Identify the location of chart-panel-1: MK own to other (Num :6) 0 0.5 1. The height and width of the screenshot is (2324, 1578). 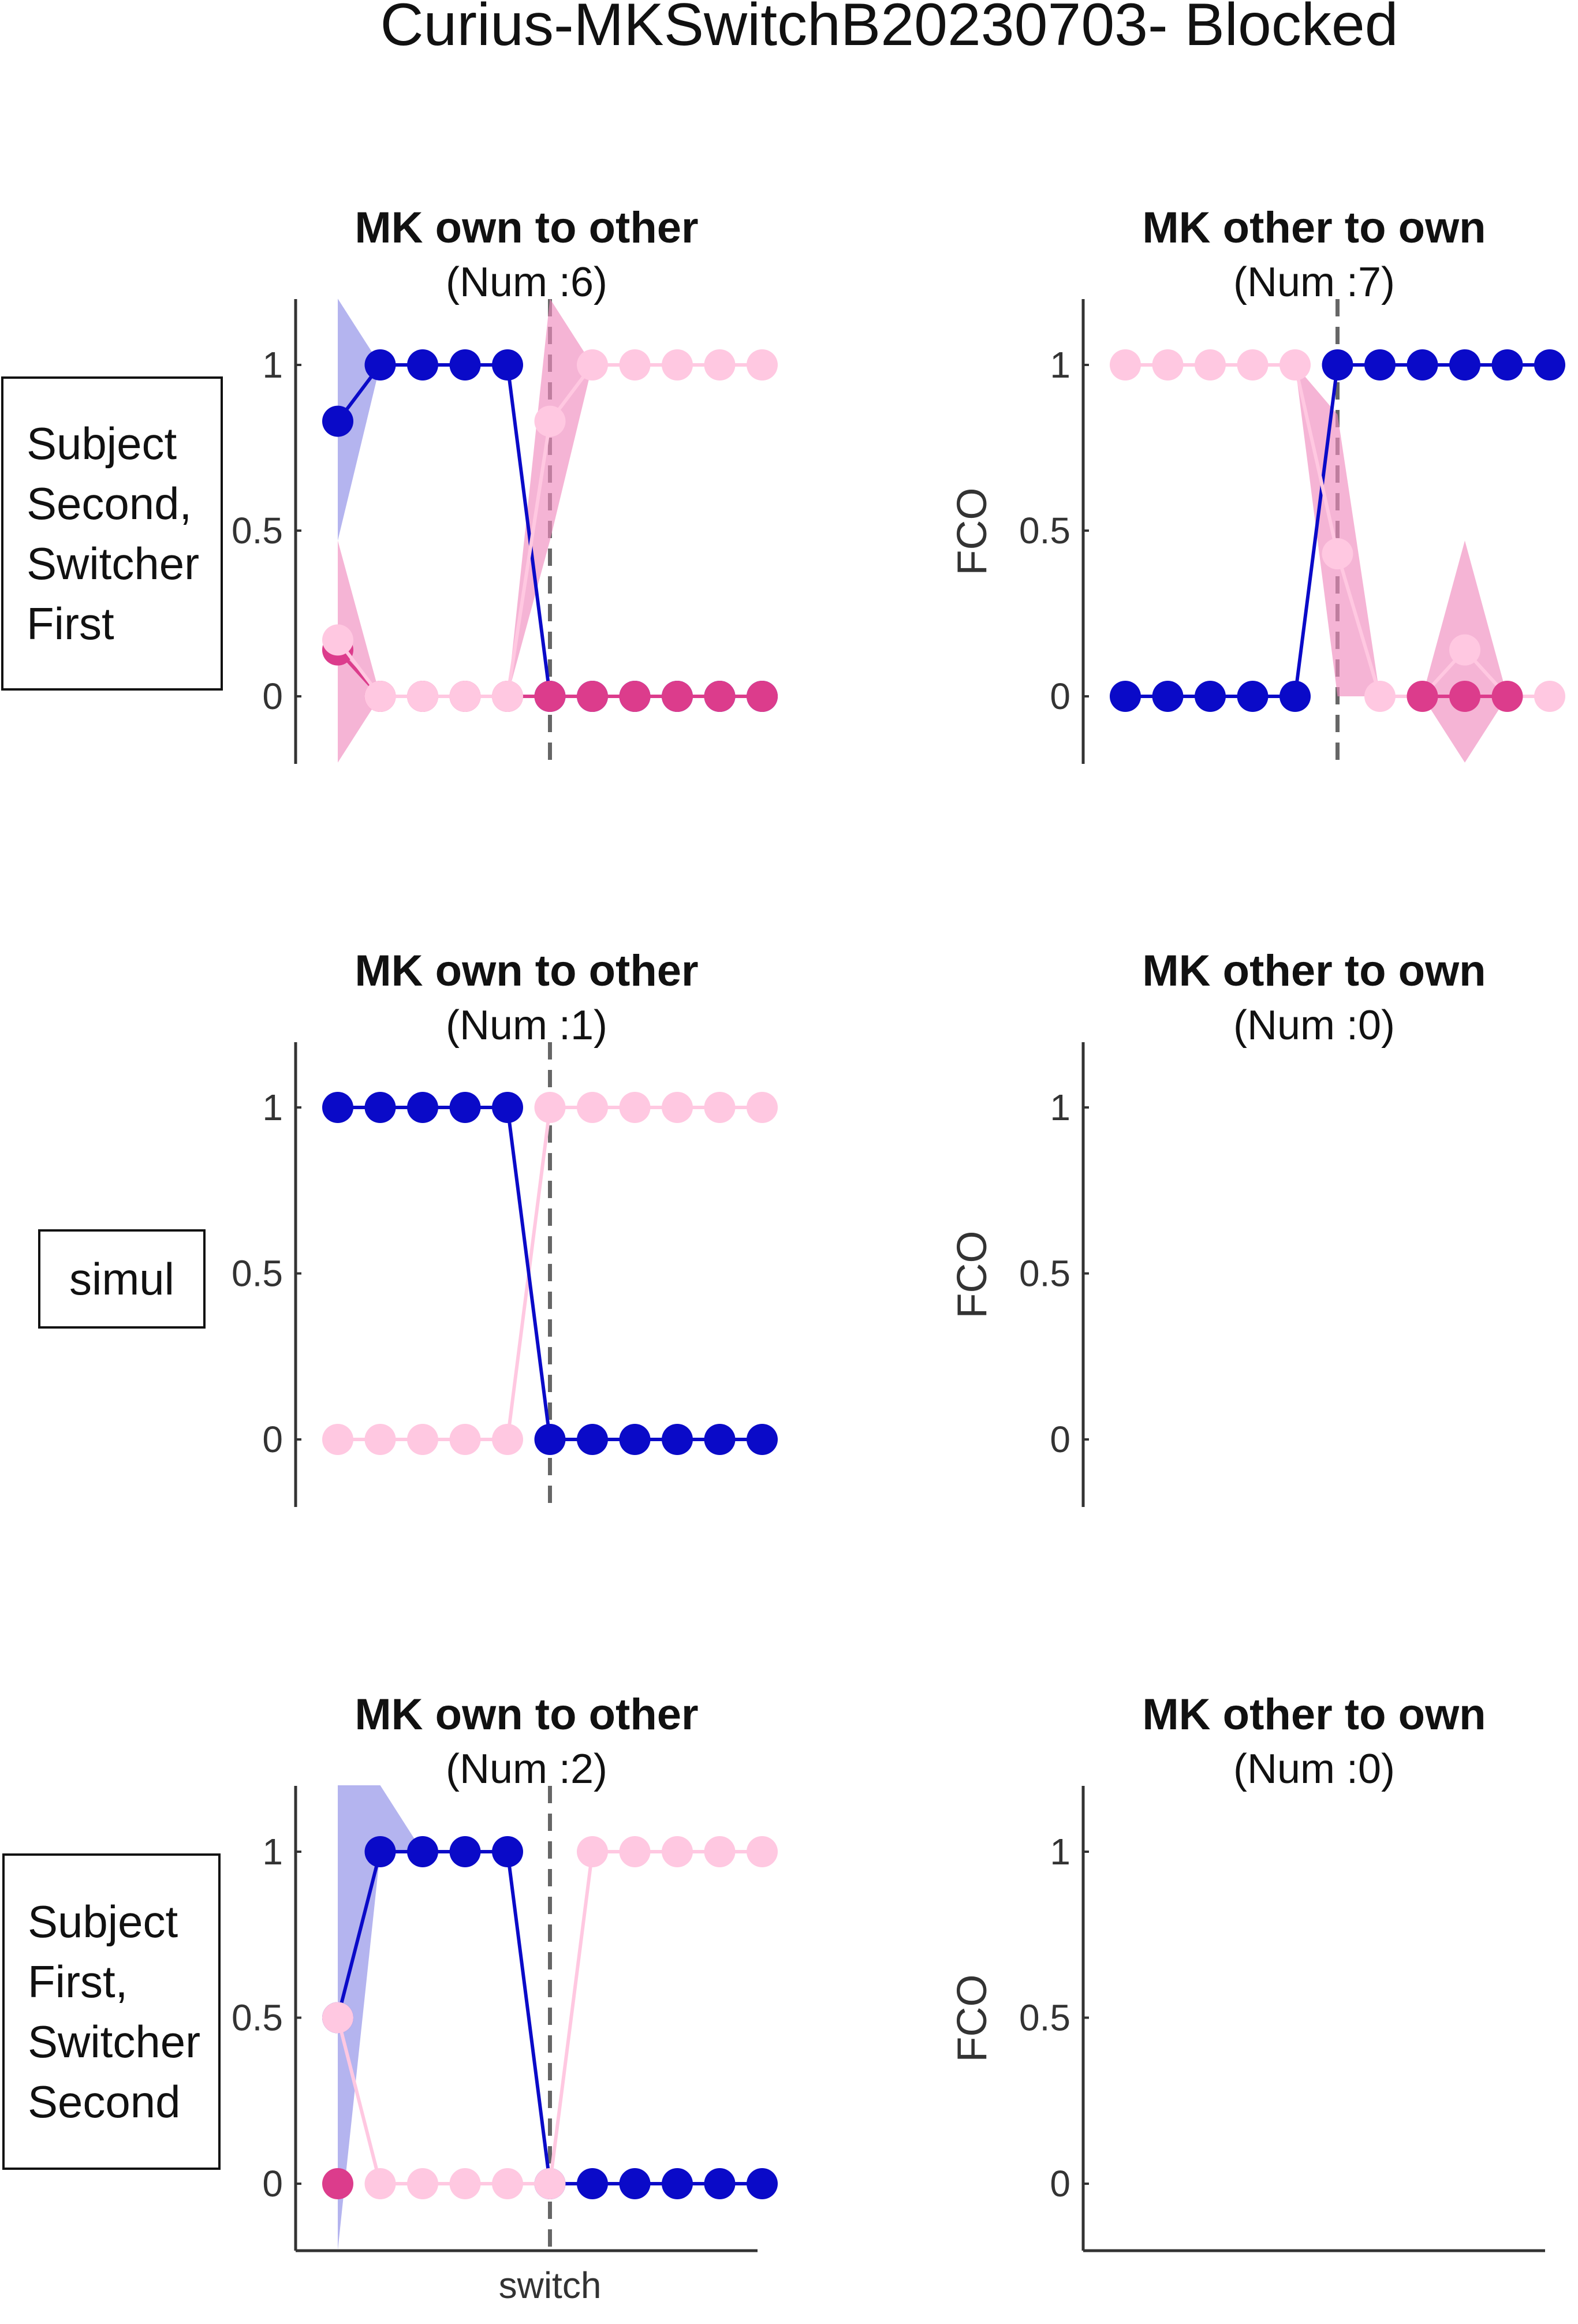
(505, 483).